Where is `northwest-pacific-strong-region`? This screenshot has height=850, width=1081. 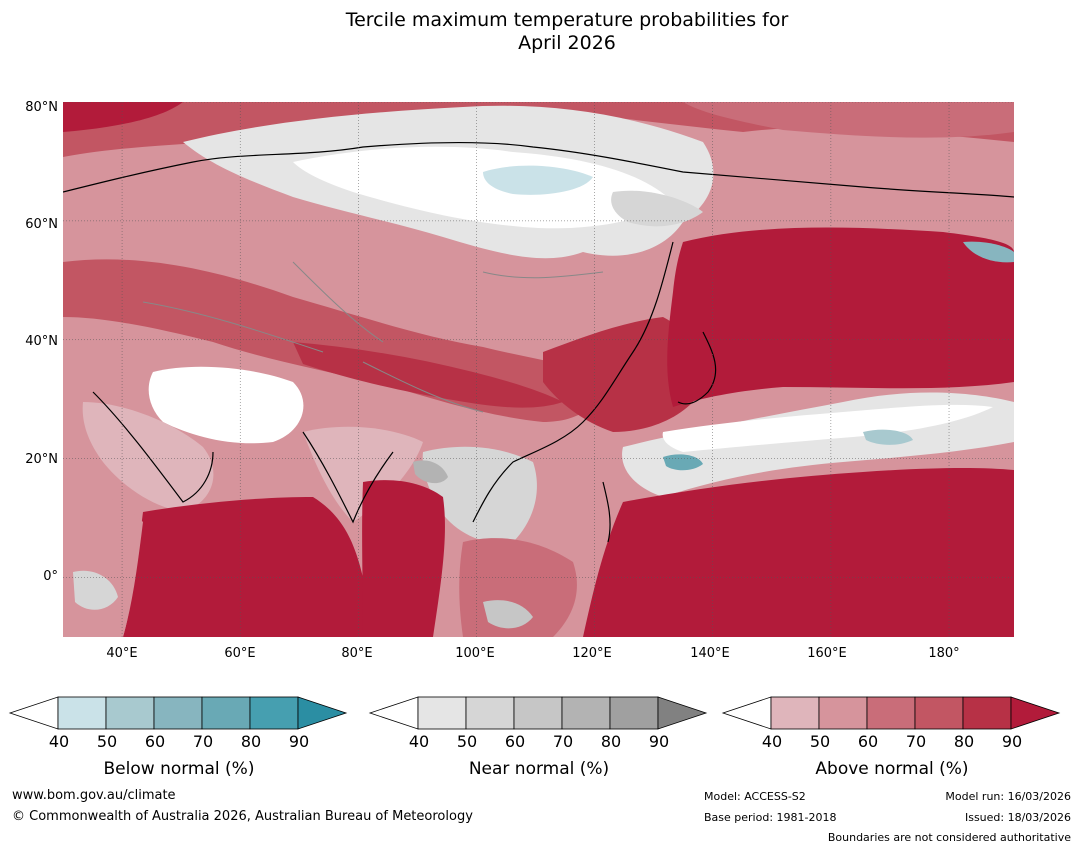
northwest-pacific-strong-region is located at coordinates (840, 317).